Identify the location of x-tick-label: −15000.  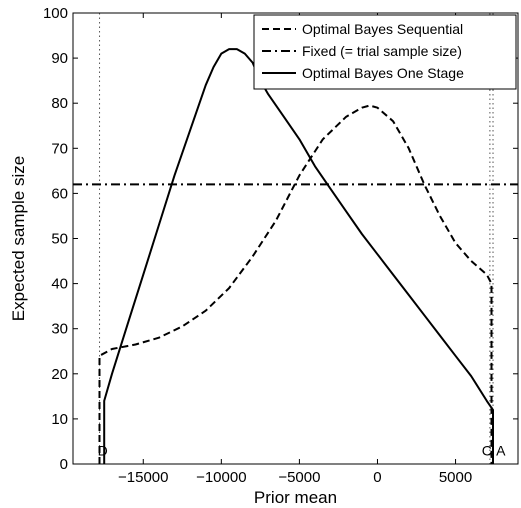
(143, 477).